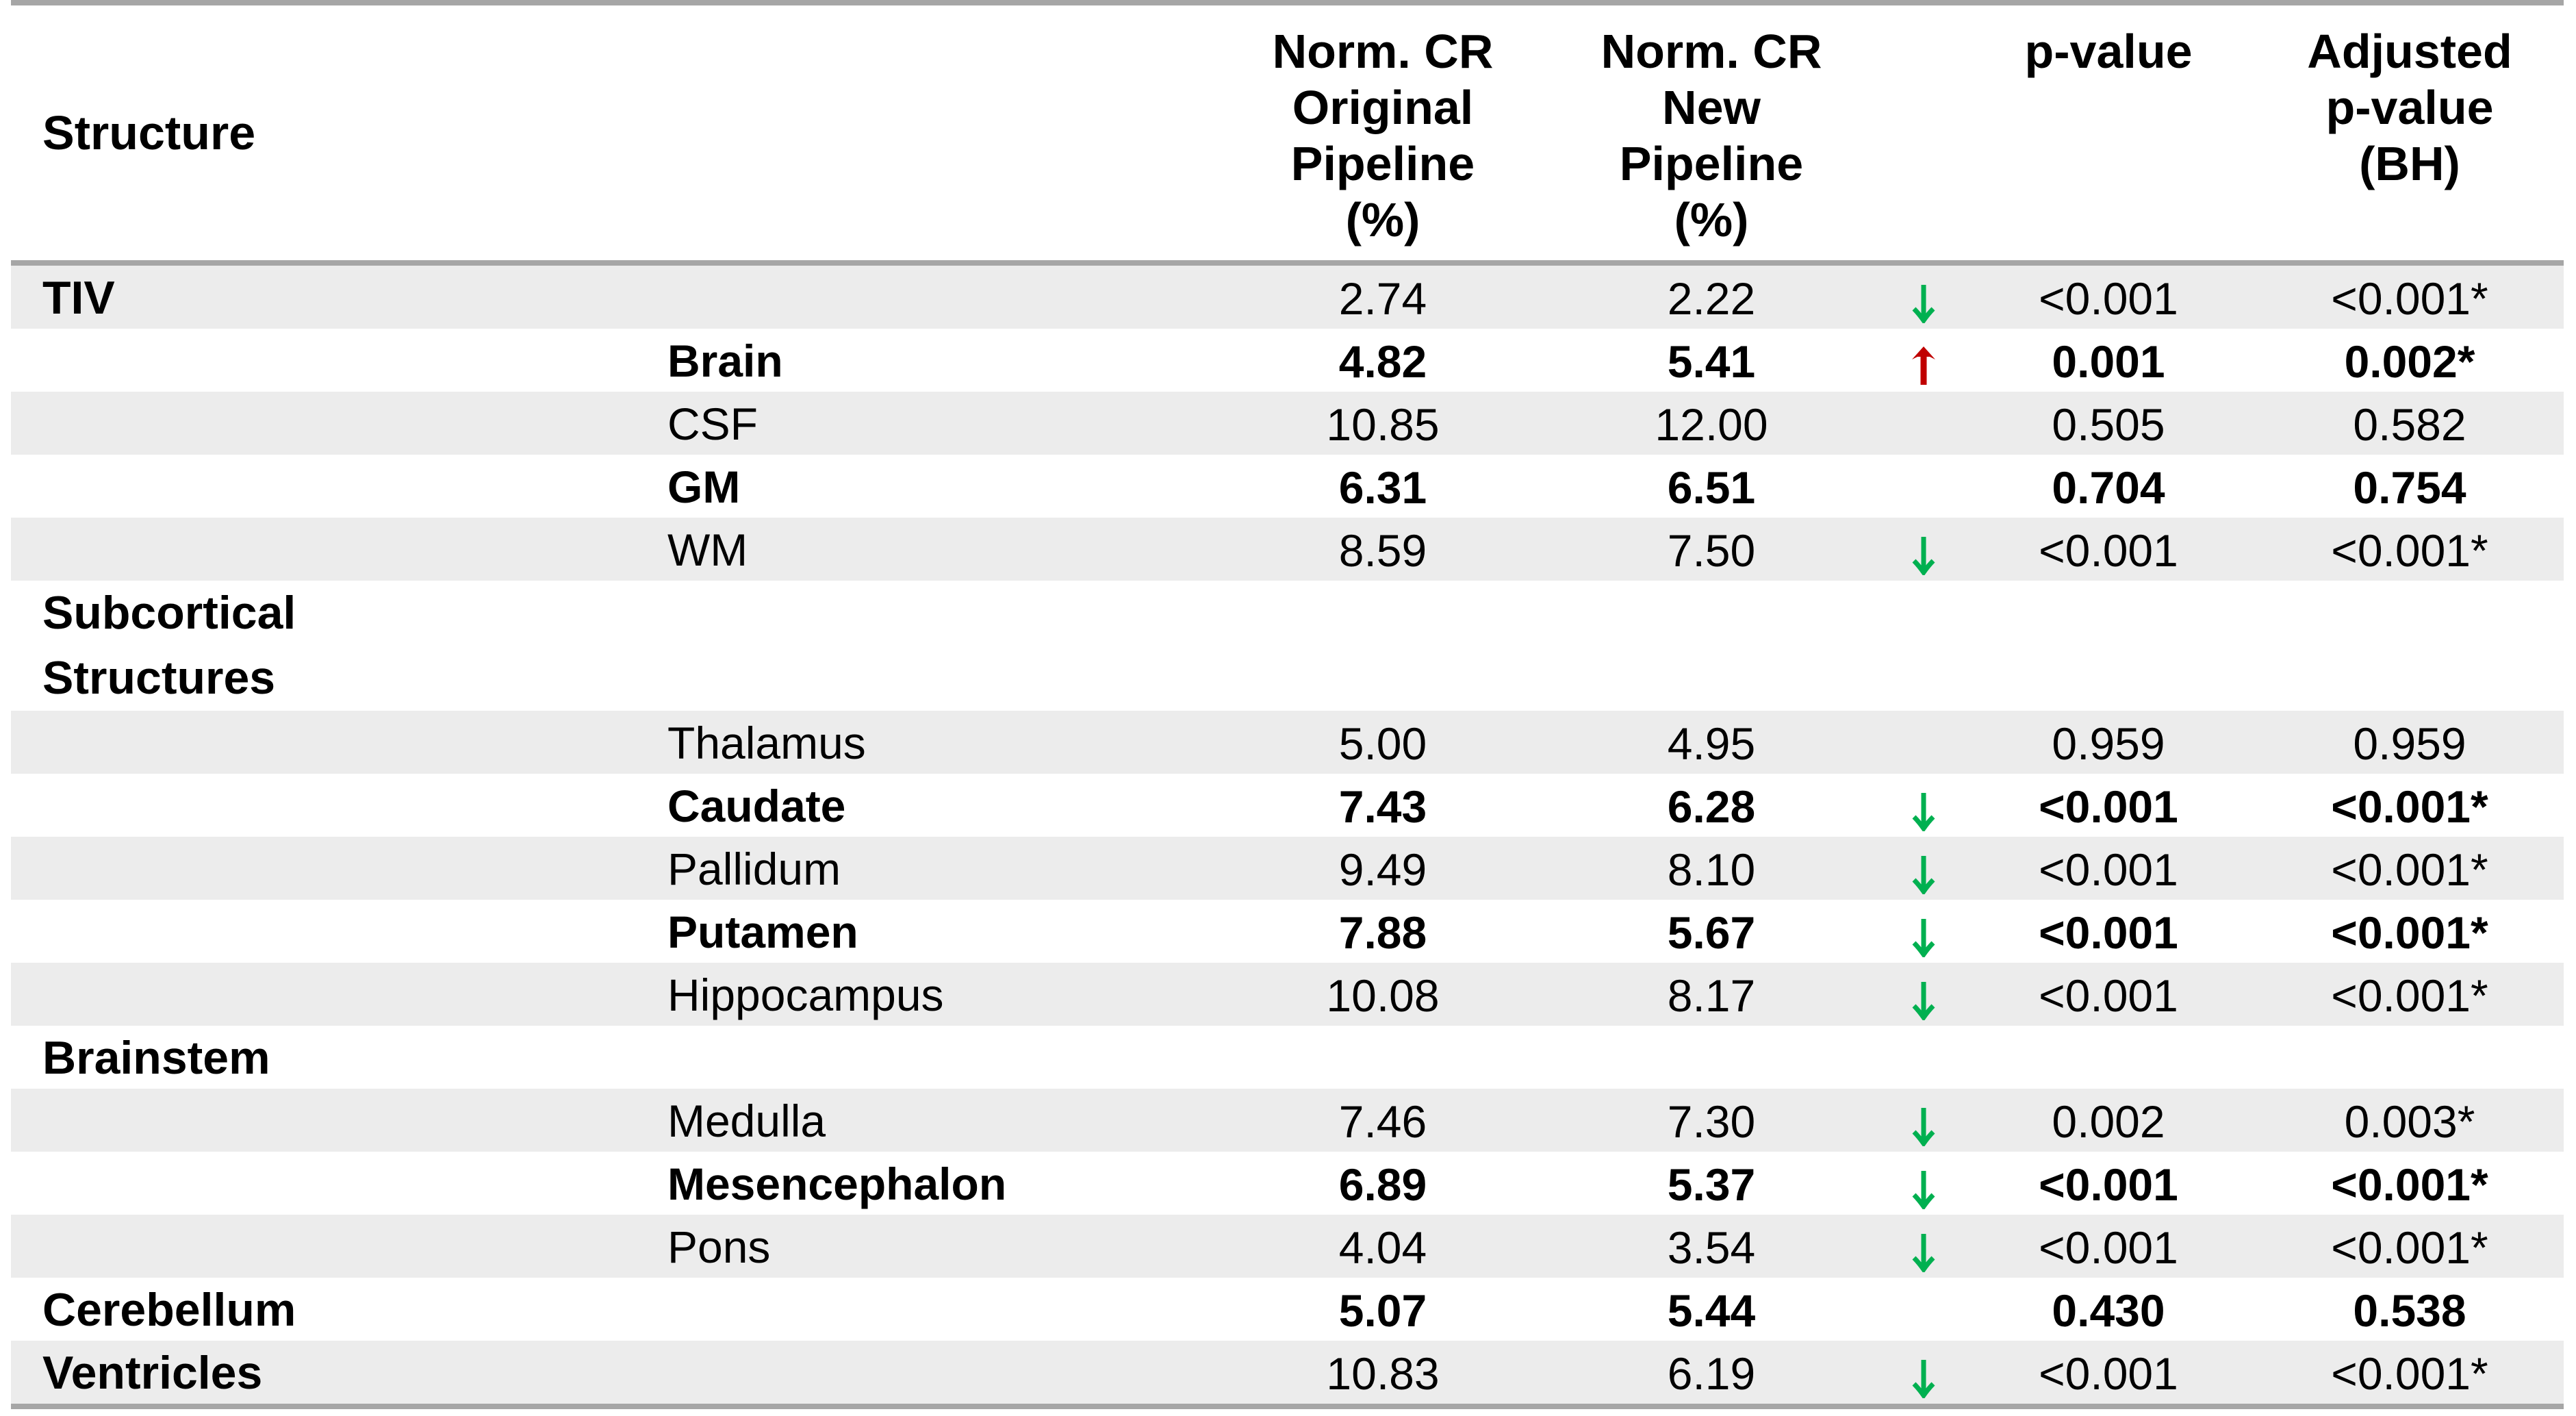 The width and height of the screenshot is (2576, 1416). Describe the element at coordinates (2108, 743) in the screenshot. I see `p-value: 0.959` at that location.